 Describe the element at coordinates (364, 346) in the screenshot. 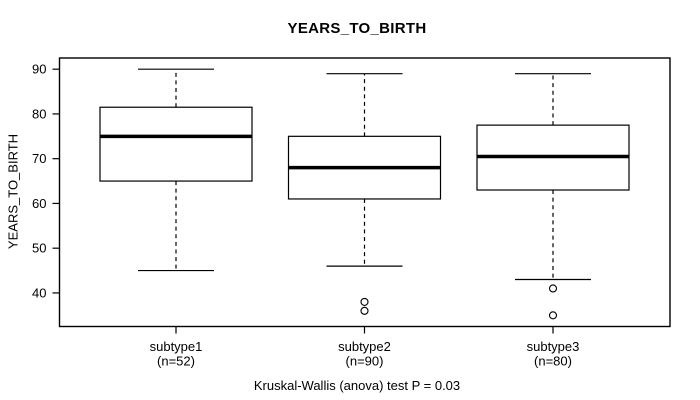

I see `x-axis-label: subtype2` at that location.